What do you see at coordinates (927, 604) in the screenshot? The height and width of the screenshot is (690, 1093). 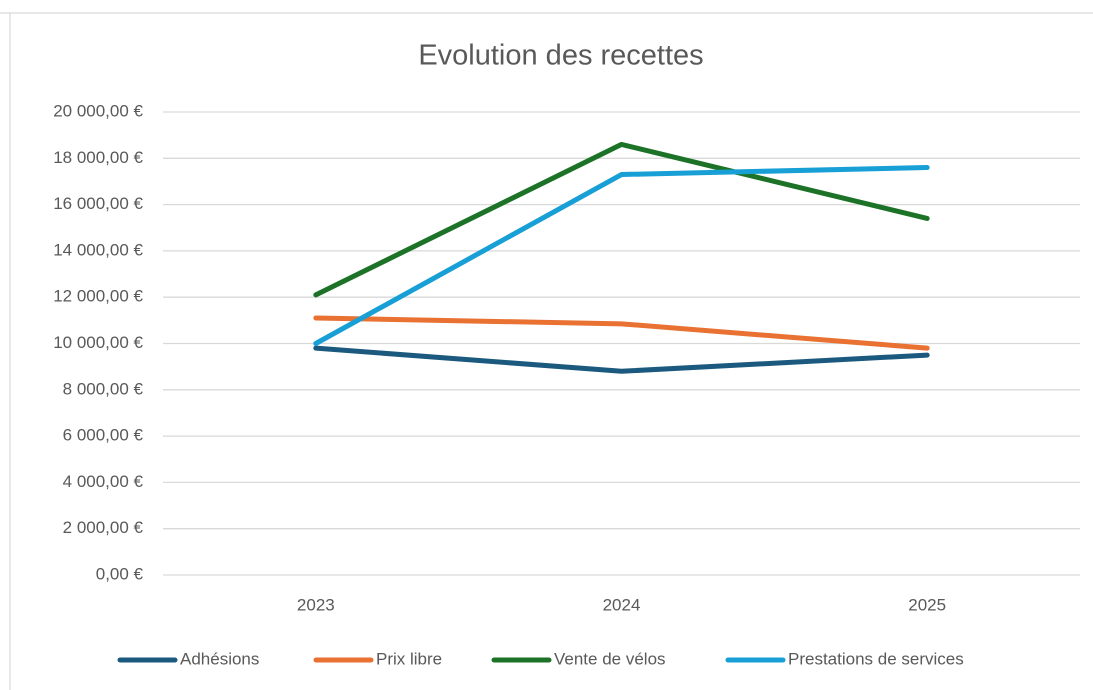 I see `x-tick-label: 2025` at bounding box center [927, 604].